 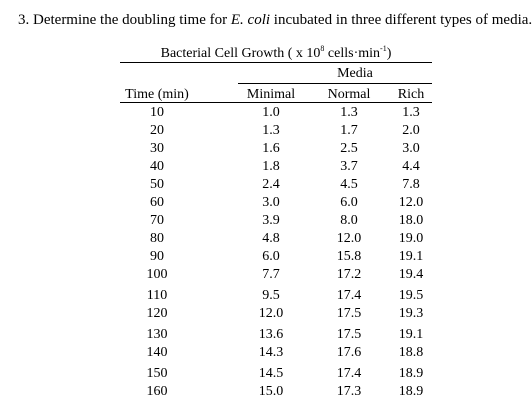 I want to click on cell-minimal: 3.0, so click(x=271, y=202).